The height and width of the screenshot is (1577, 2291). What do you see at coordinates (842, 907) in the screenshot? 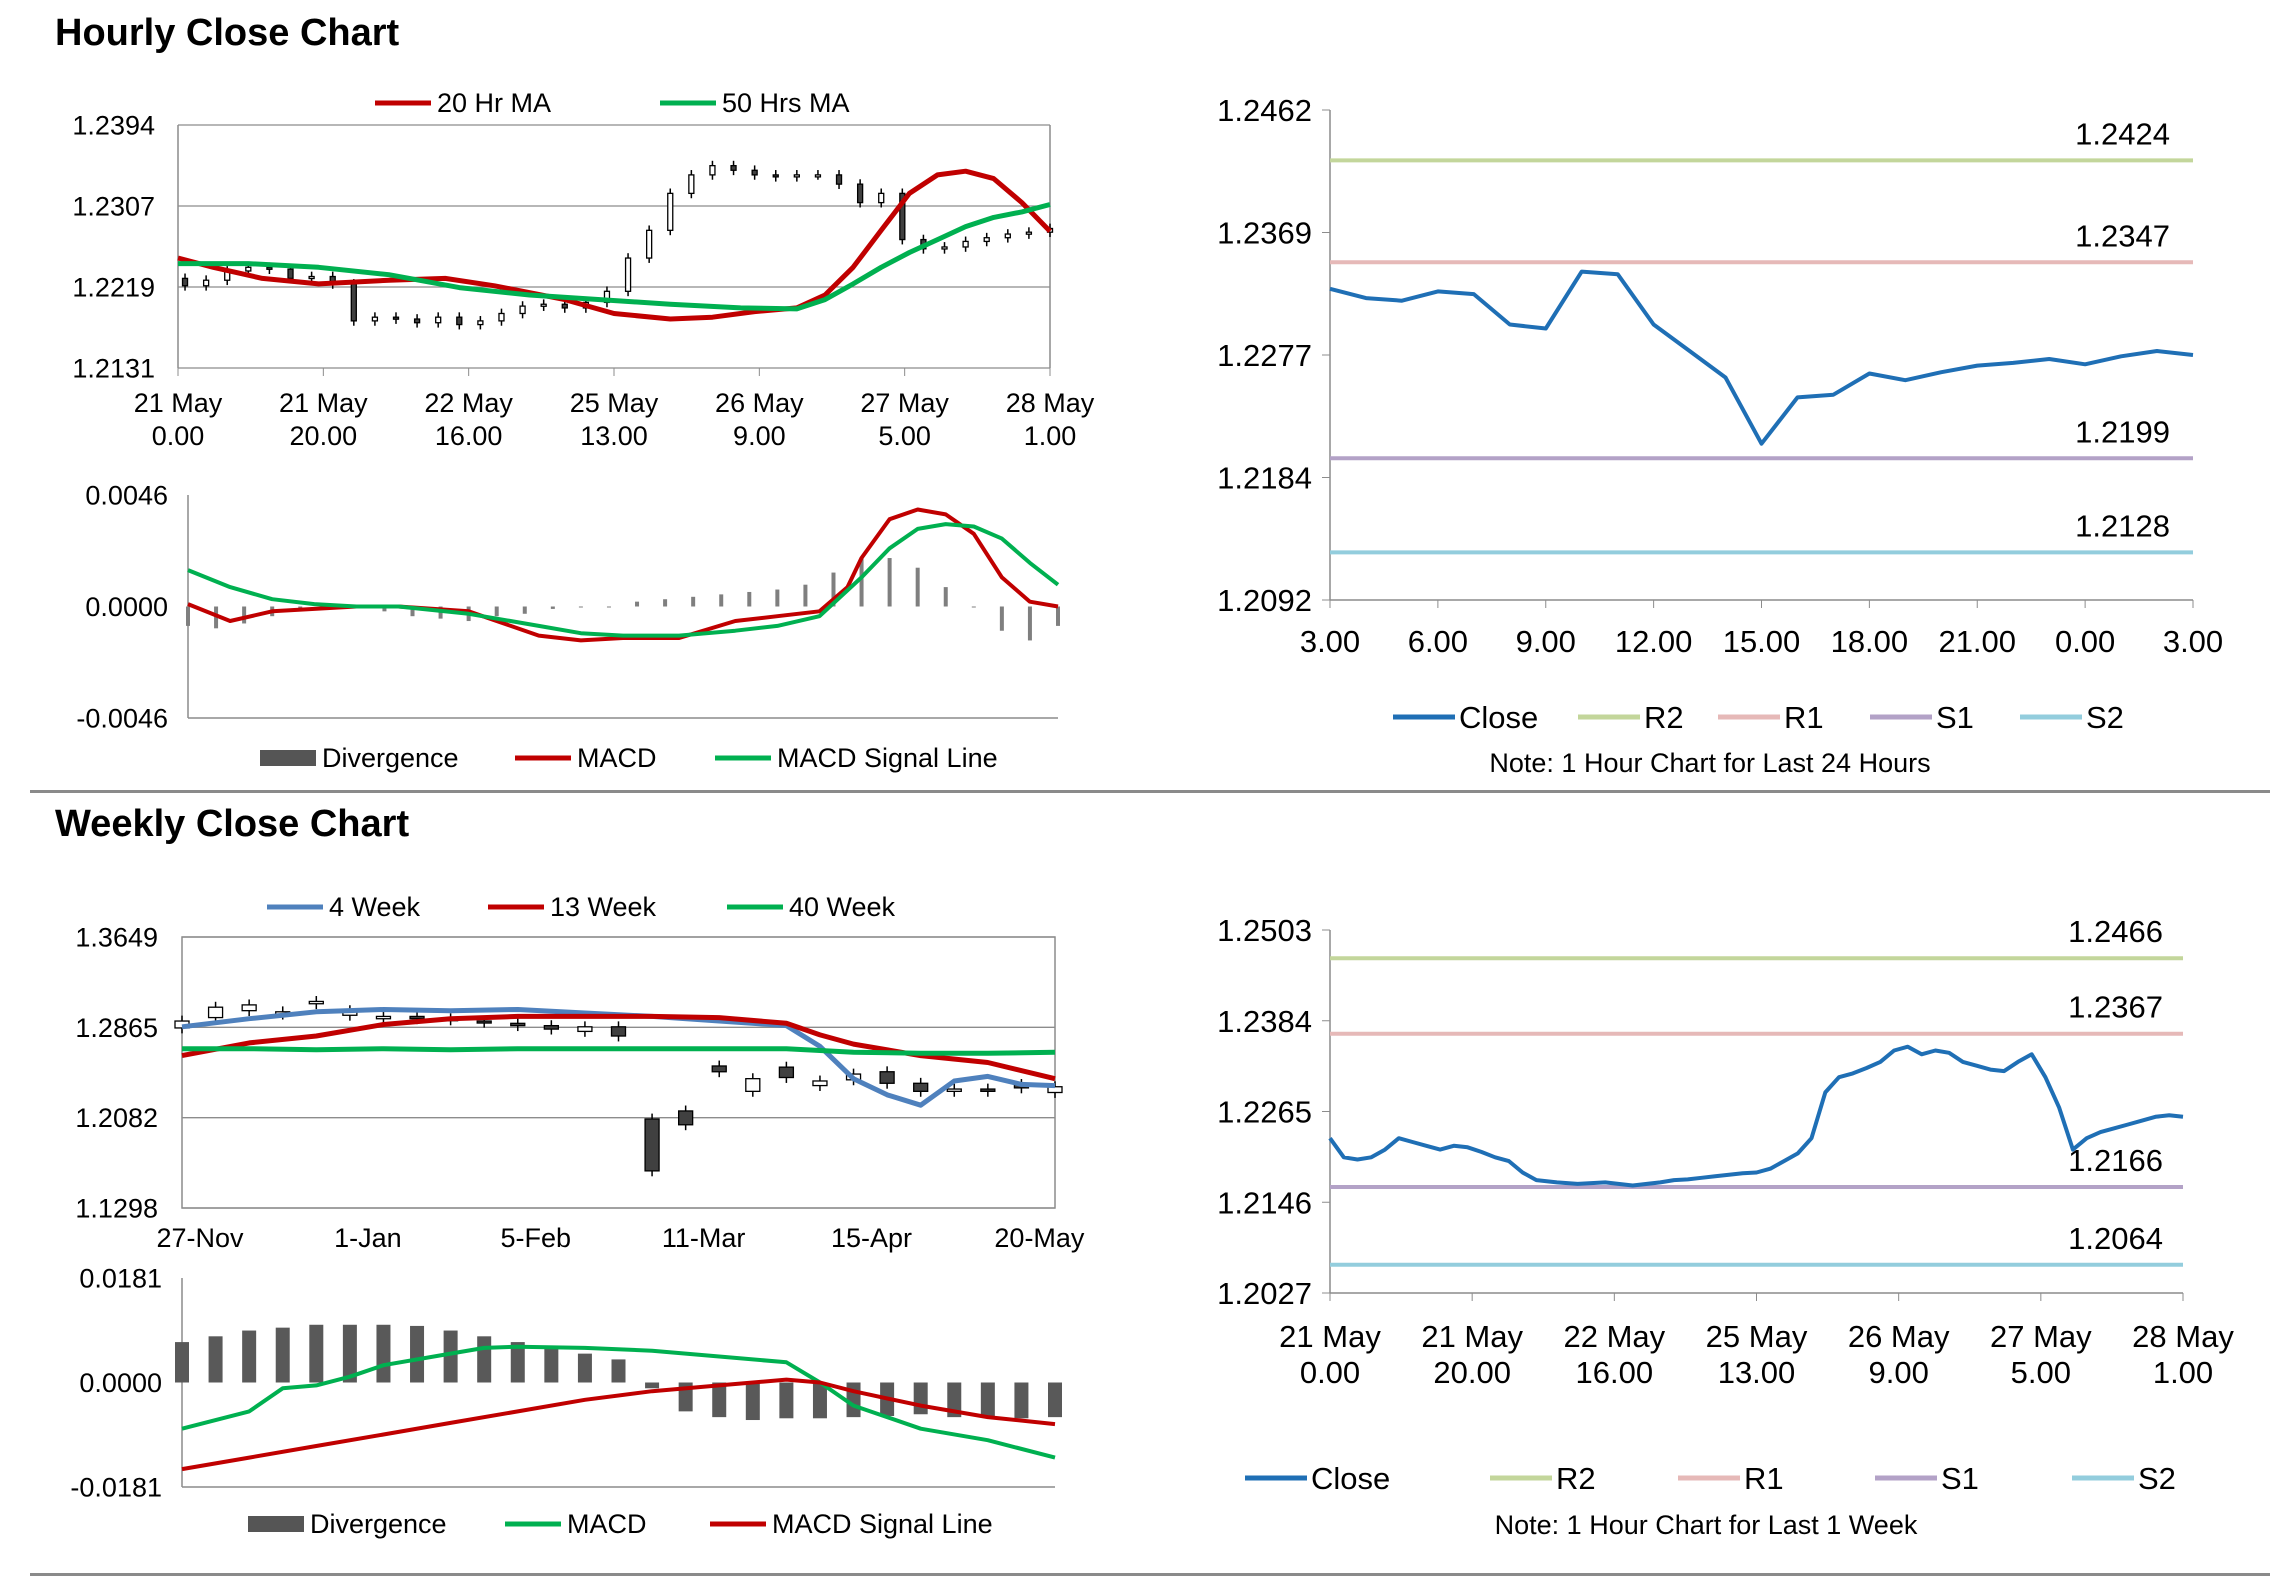
I see `weekly-price-legend-label: 40 Week` at bounding box center [842, 907].